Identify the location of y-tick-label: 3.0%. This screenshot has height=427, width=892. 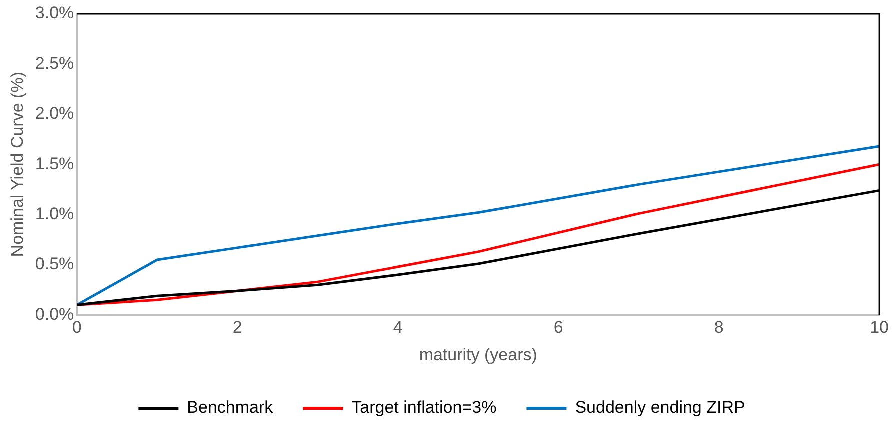
(54, 13).